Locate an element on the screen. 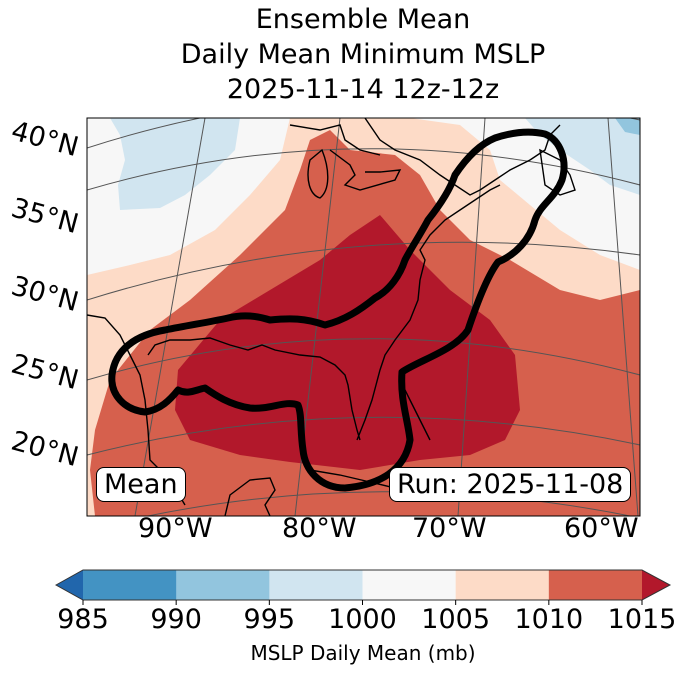  parallel-25N is located at coordinates (363, 359).